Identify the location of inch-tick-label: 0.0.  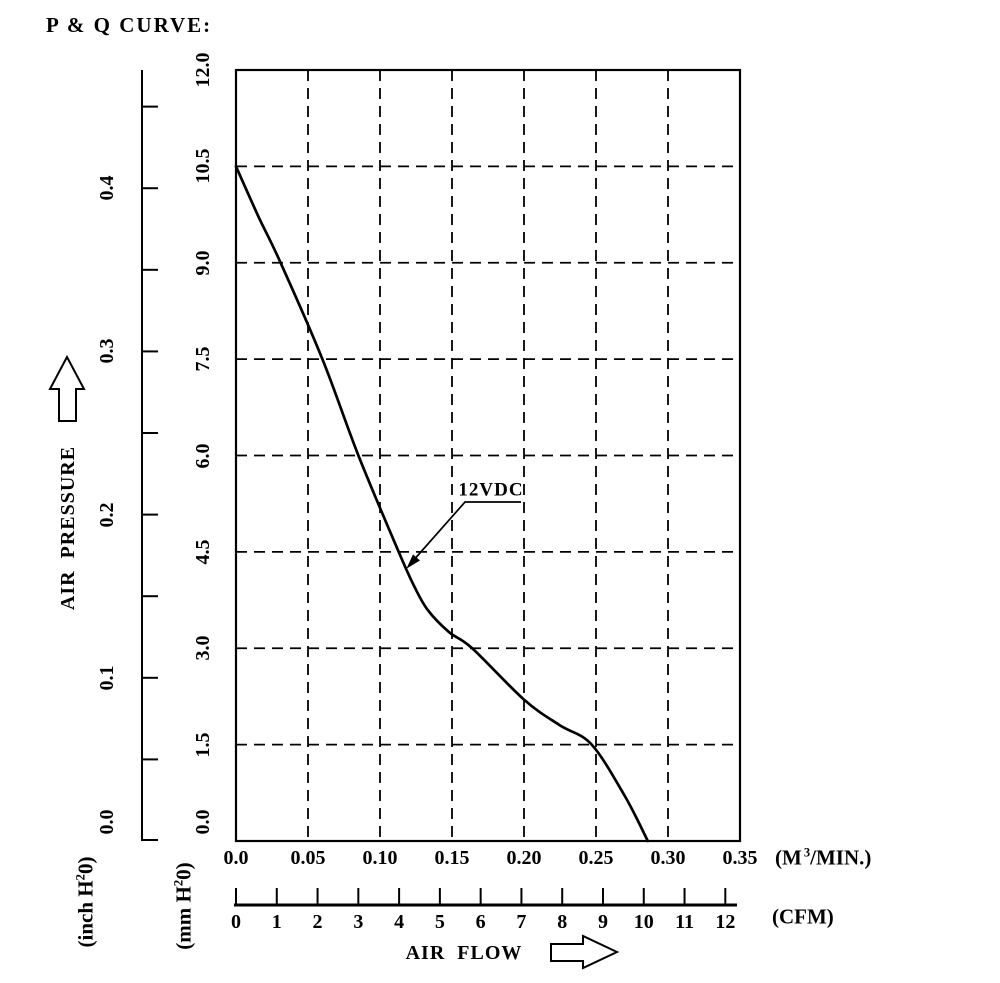
(107, 822).